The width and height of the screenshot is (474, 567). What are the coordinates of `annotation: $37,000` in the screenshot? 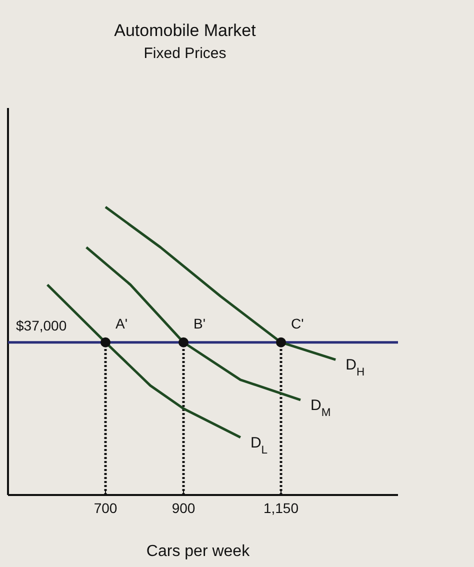 It's located at (41, 325).